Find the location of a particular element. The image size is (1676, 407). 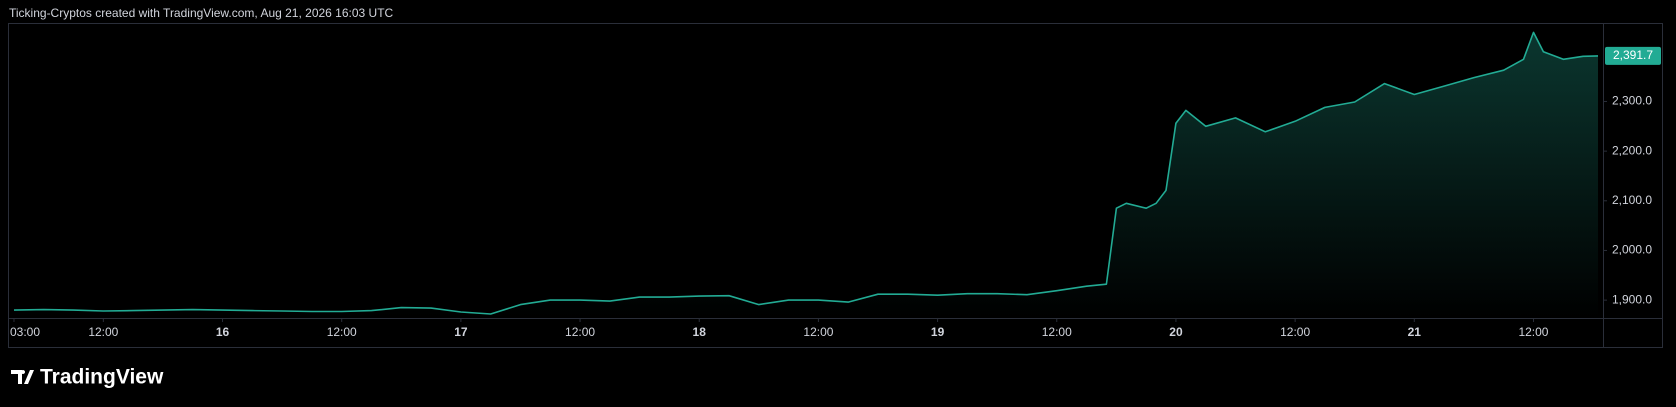

x-tick-label: 16 is located at coordinates (223, 332).